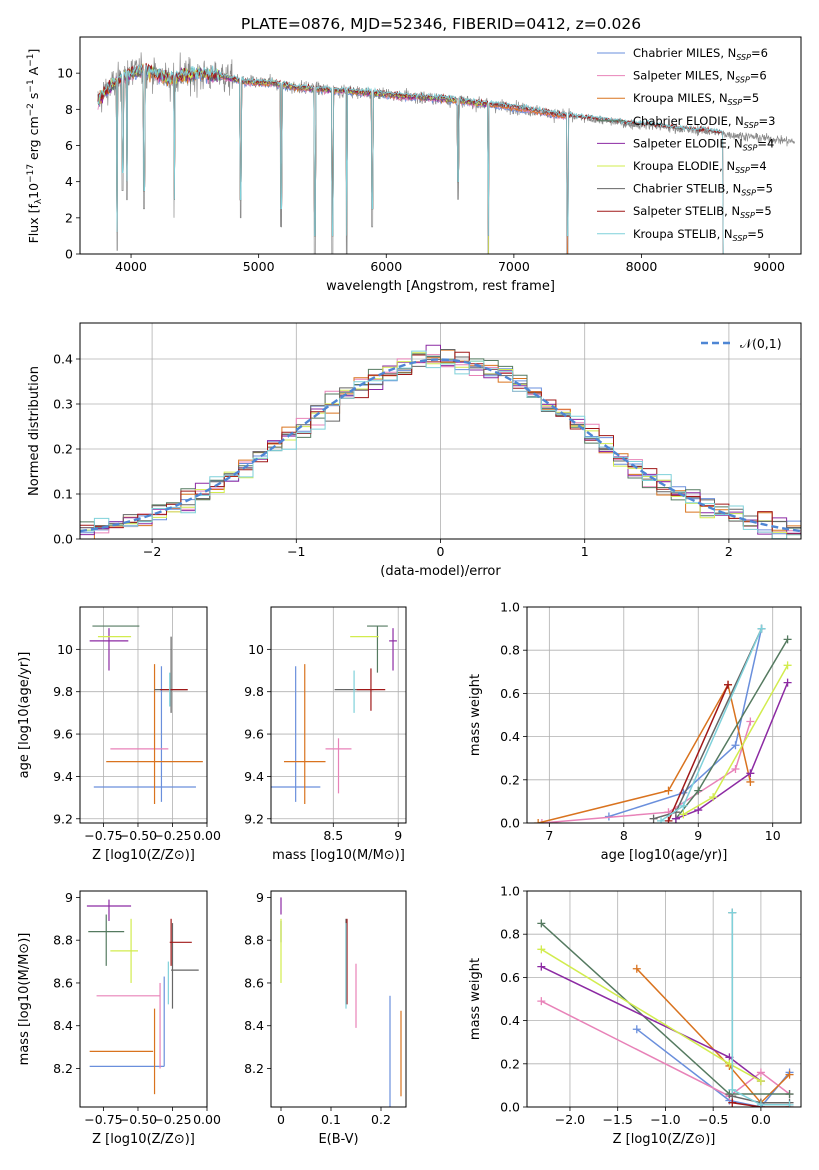  What do you see at coordinates (687, 189) in the screenshot?
I see `legend-label: Chabrier STELIB, N` at bounding box center [687, 189].